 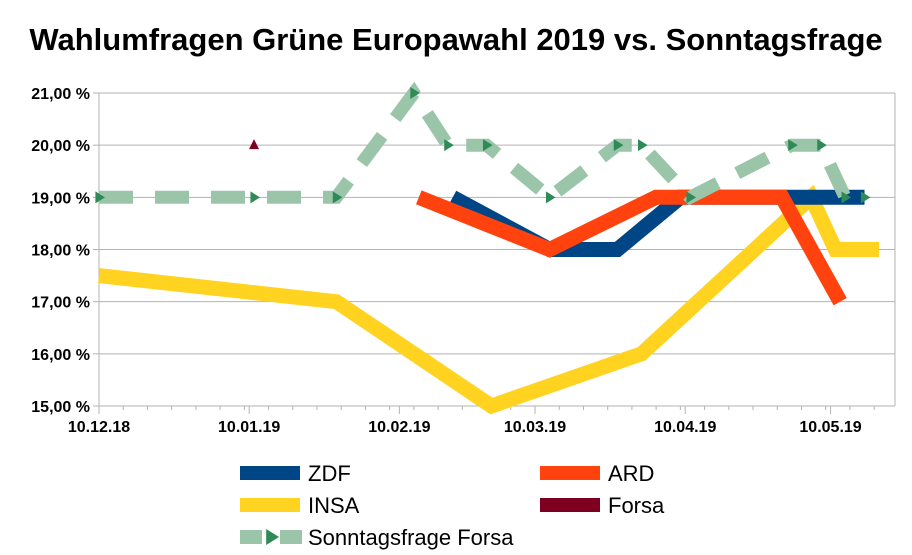 I want to click on legend-item-sonntagsfrage-forsa: Sonntagsfrage Forsa, so click(x=377, y=537).